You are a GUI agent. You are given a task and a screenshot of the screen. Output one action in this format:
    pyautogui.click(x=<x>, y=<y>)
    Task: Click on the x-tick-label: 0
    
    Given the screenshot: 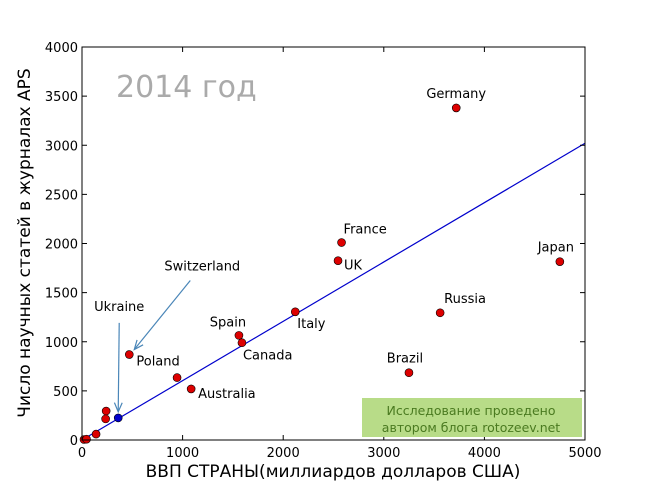 What is the action you would take?
    pyautogui.click(x=82, y=453)
    